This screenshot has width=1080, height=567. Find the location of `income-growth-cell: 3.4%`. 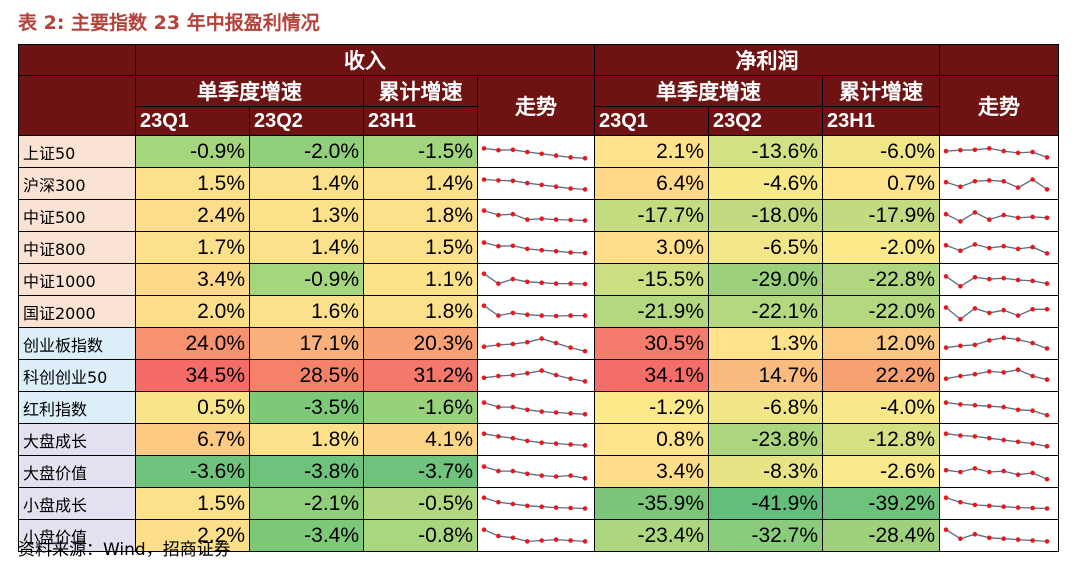

income-growth-cell: 3.4% is located at coordinates (192, 279).